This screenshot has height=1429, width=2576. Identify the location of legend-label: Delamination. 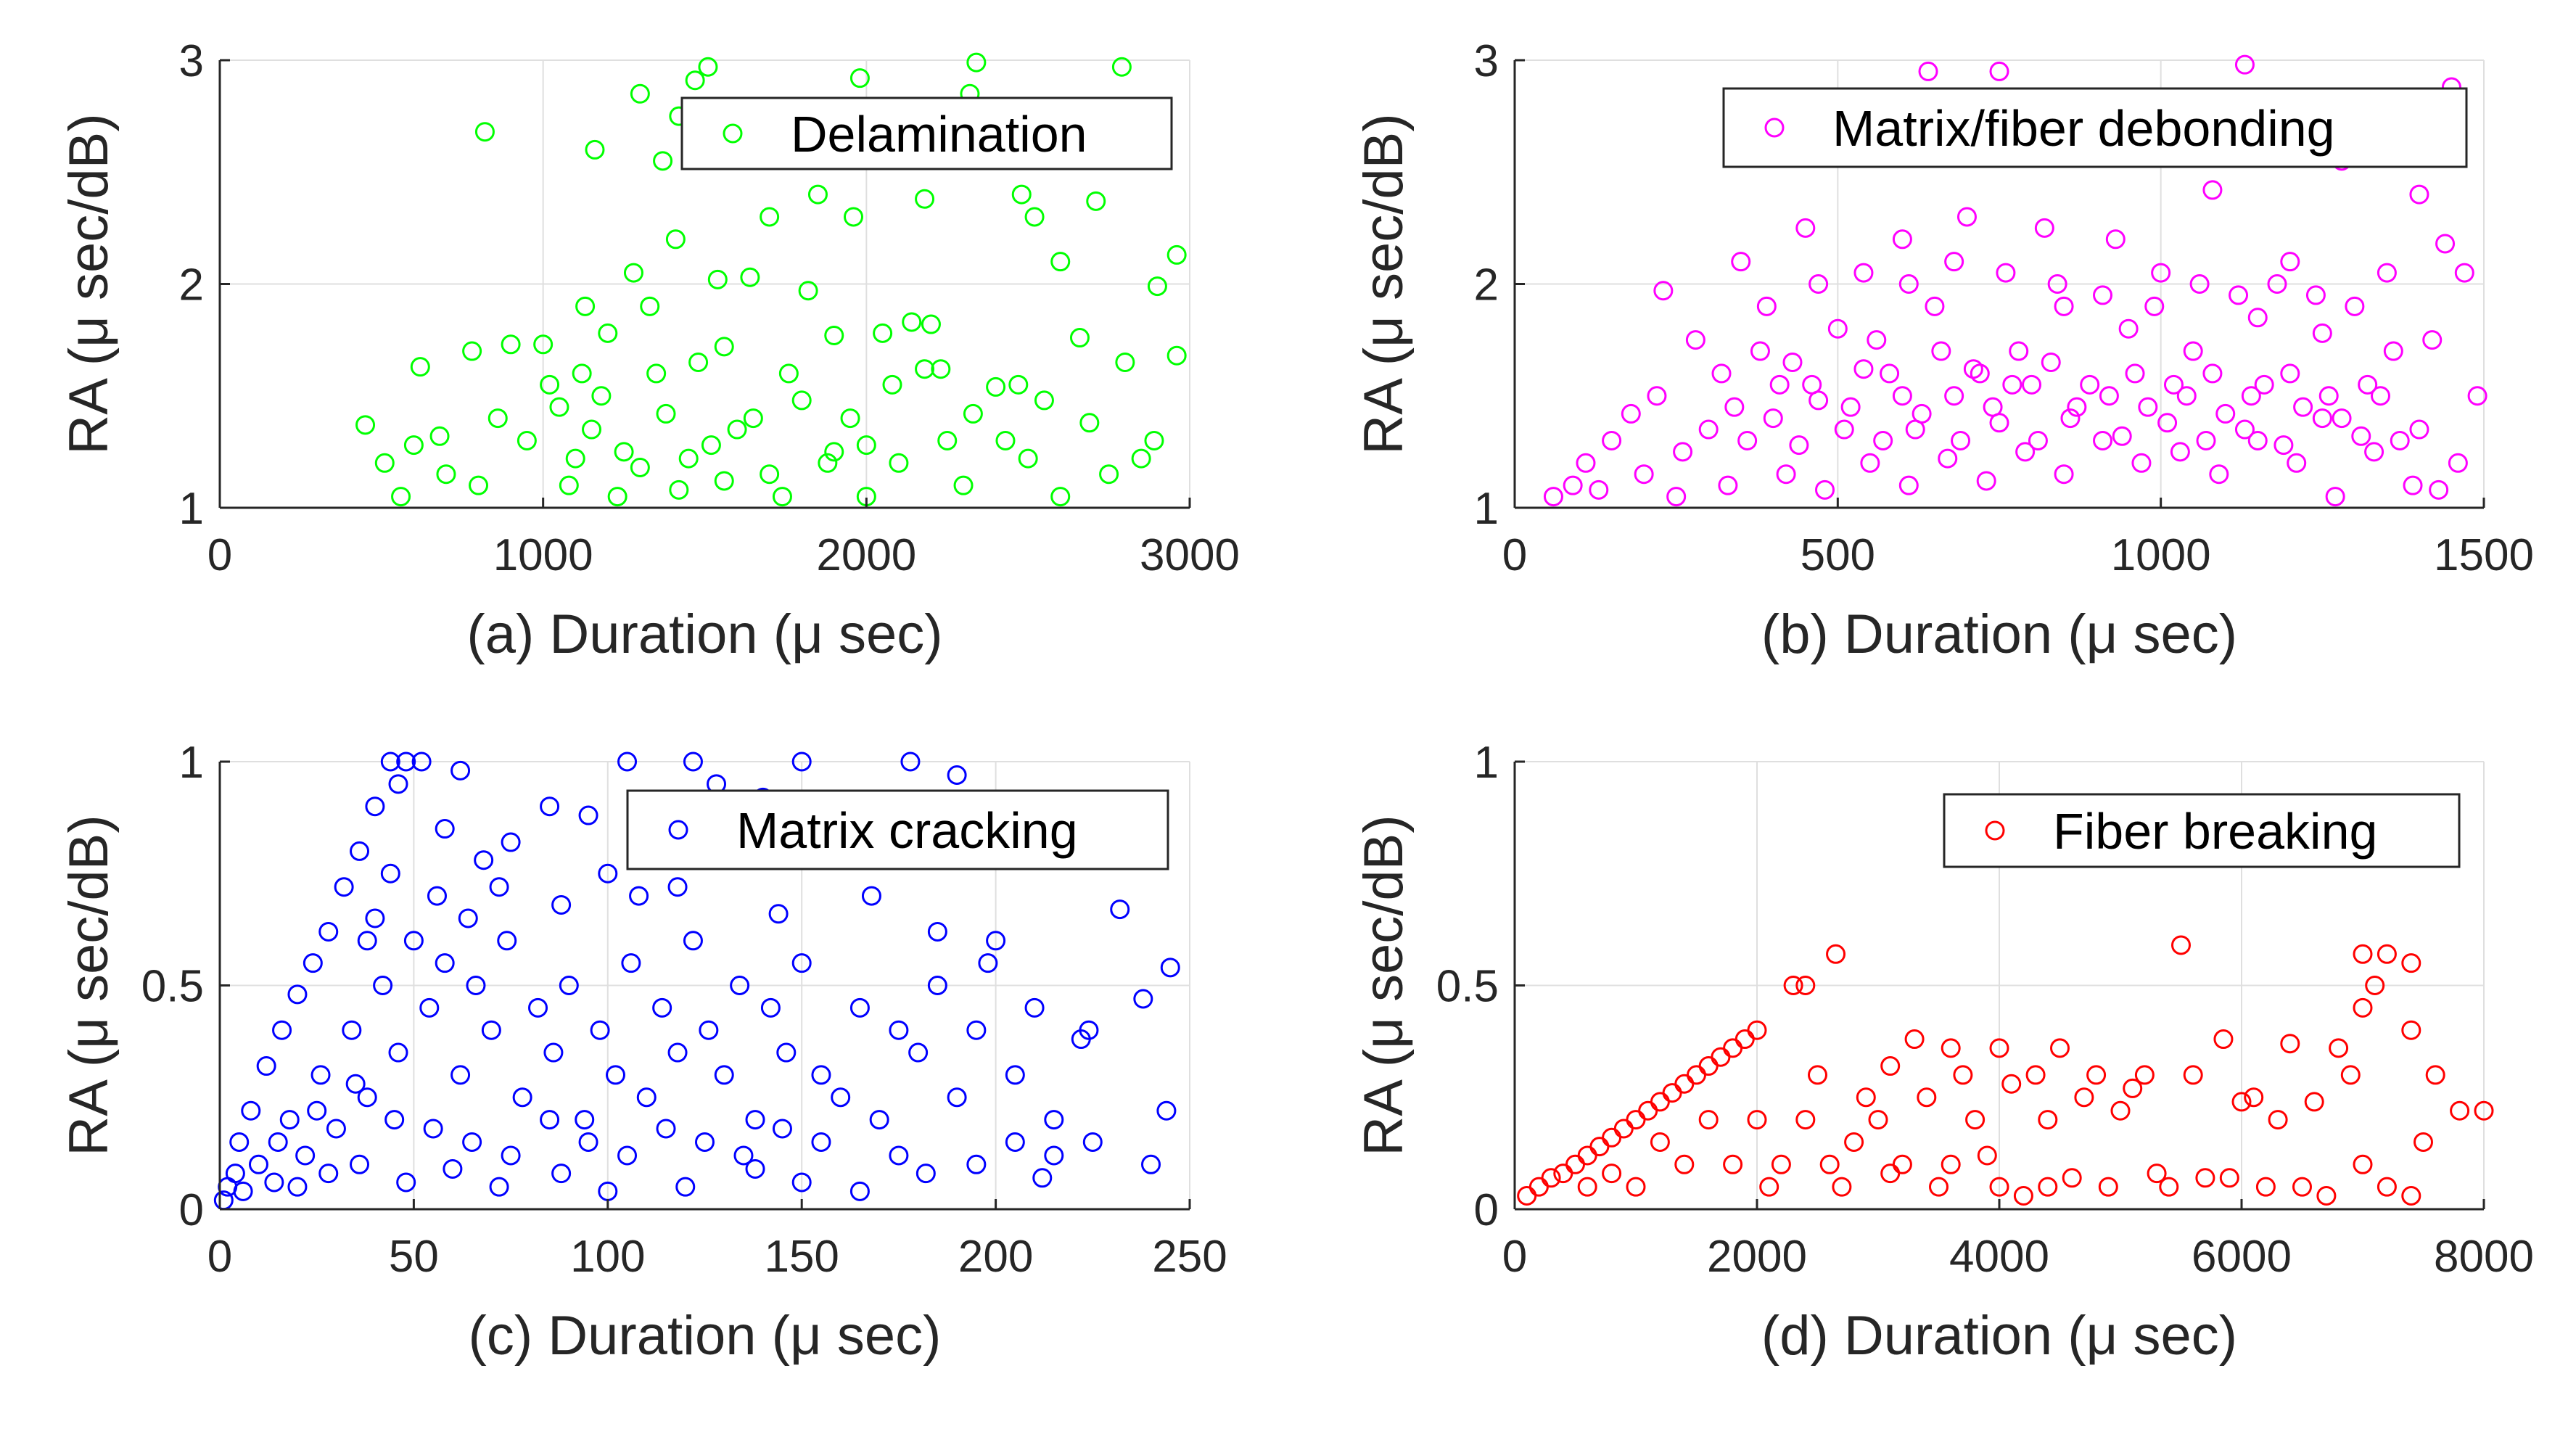
(939, 134).